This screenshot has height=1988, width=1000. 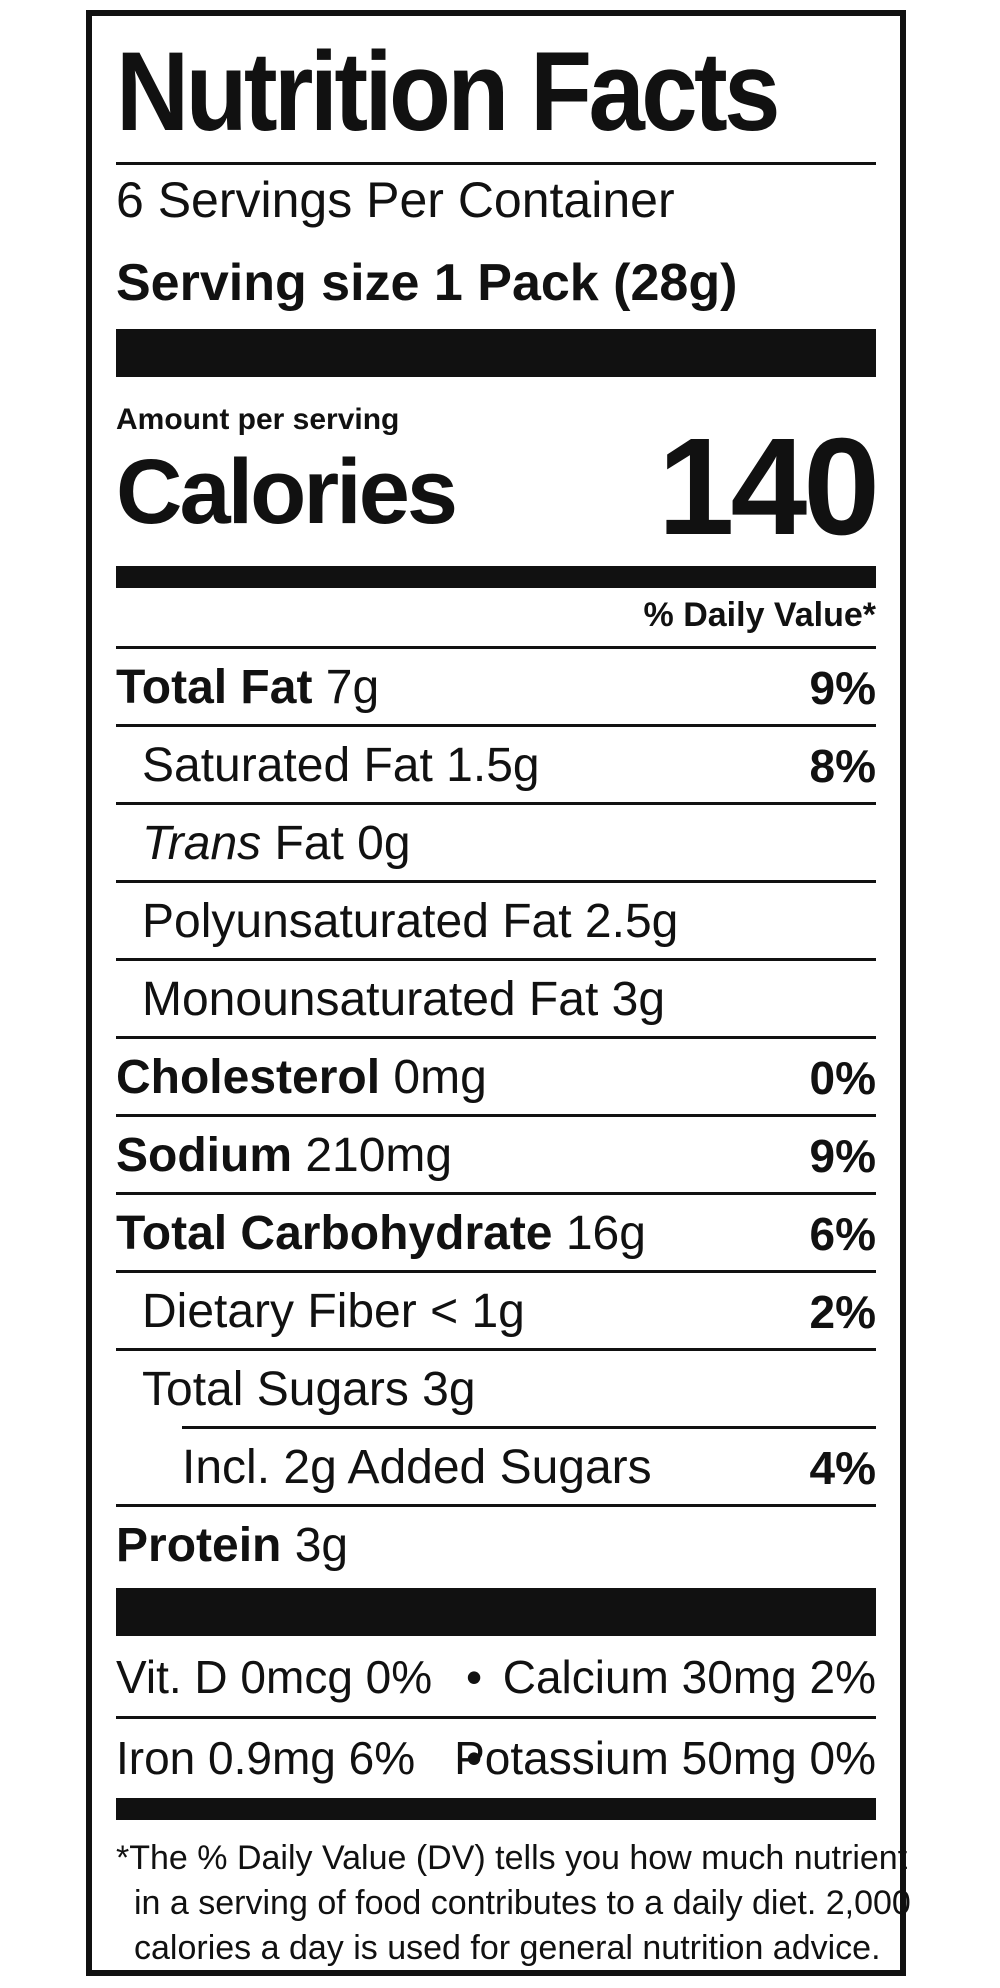 What do you see at coordinates (496, 1677) in the screenshot?
I see `vitamin-row-1: Vit. D 0mcg 0% • Calcium 30mg 2%` at bounding box center [496, 1677].